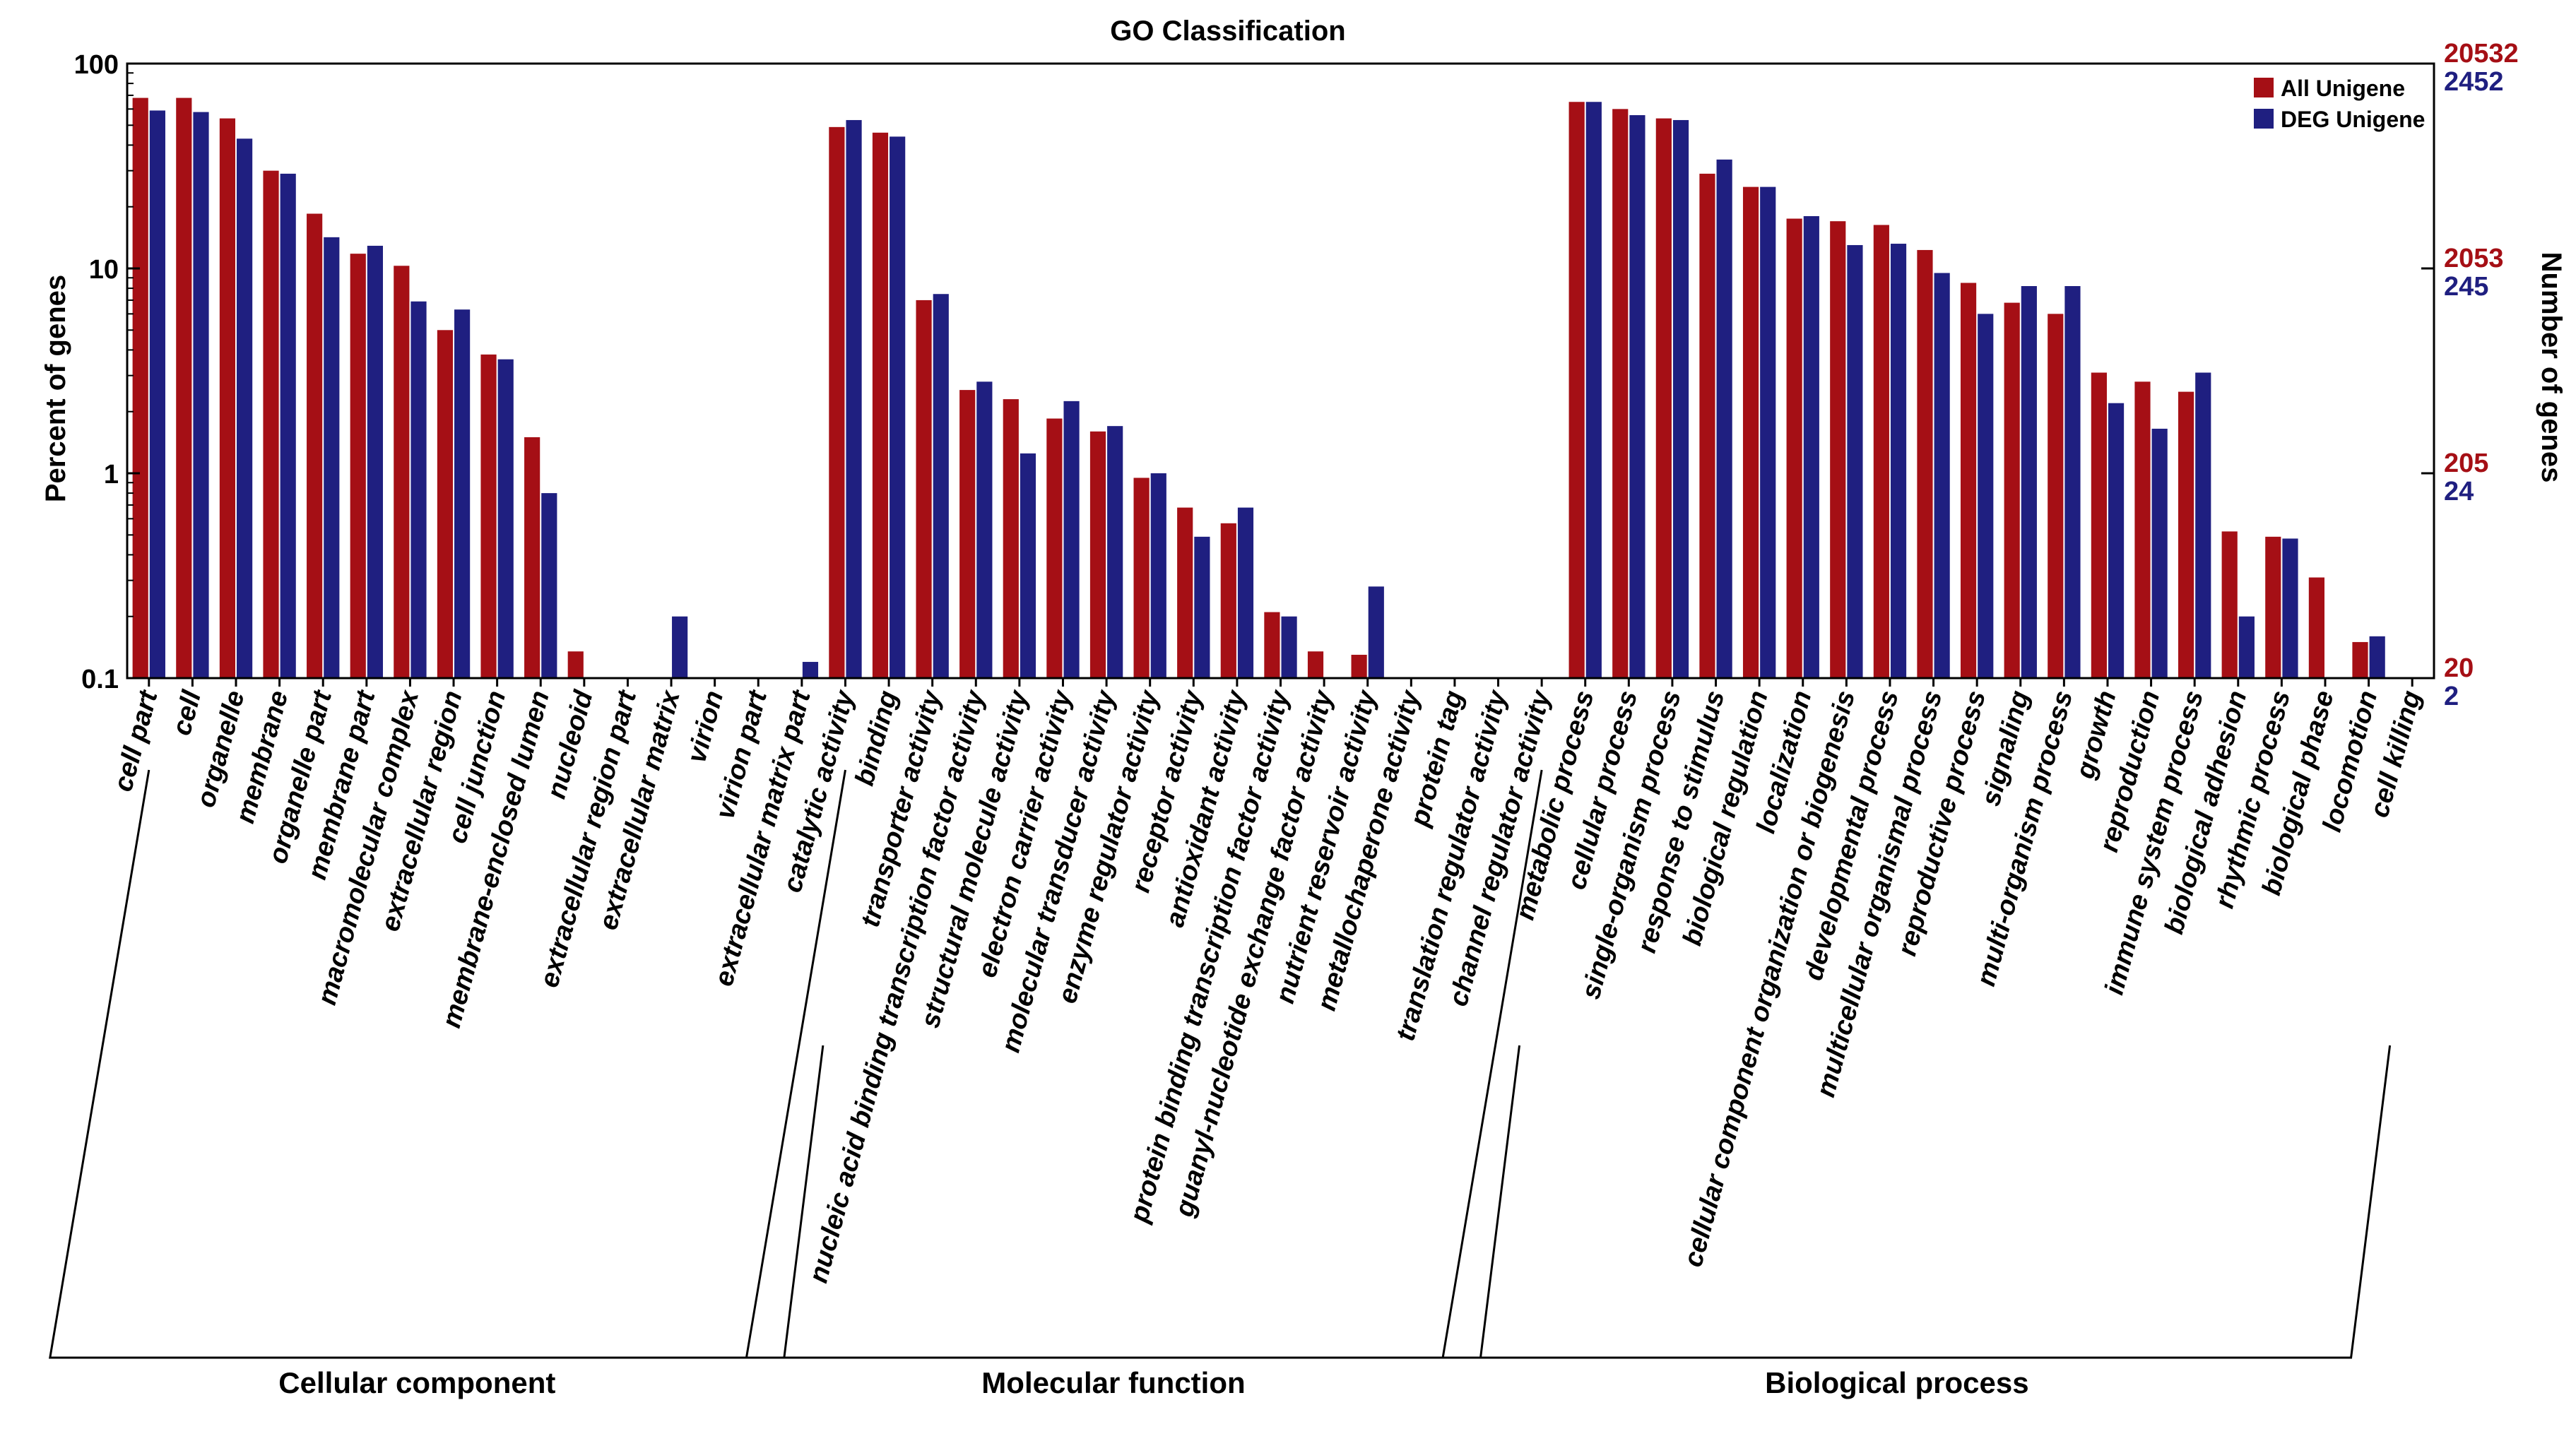 Image resolution: width=2576 pixels, height=1429 pixels. What do you see at coordinates (1113, 1382) in the screenshot?
I see `group-label: Molecular function` at bounding box center [1113, 1382].